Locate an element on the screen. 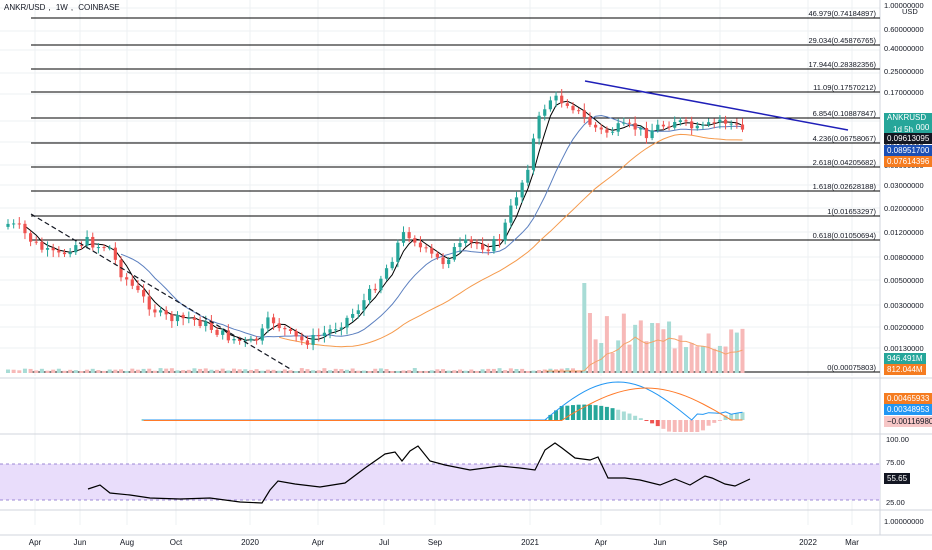 The height and width of the screenshot is (550, 932). time-axis-label: Sep is located at coordinates (435, 542).